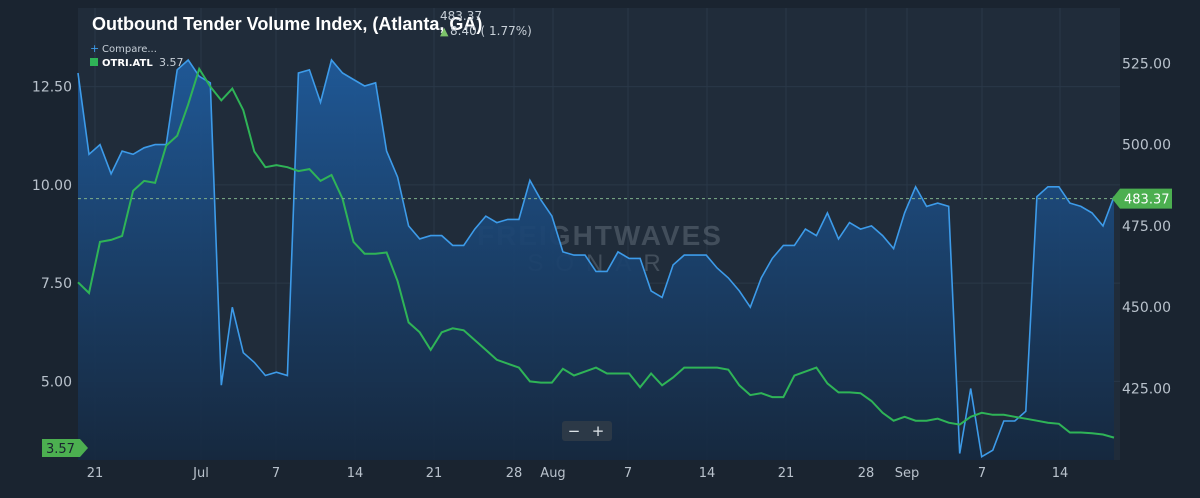  What do you see at coordinates (200, 473) in the screenshot?
I see `x-tick-label: Jul` at bounding box center [200, 473].